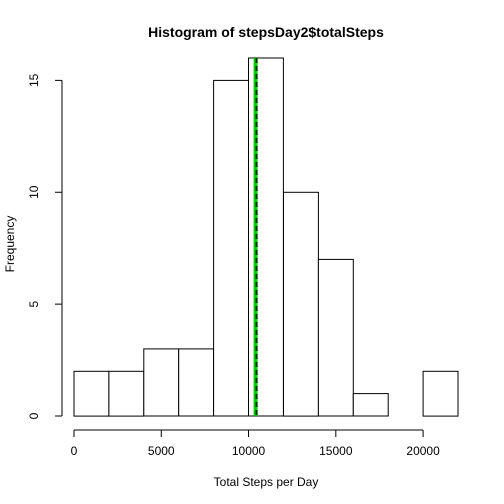  What do you see at coordinates (161, 451) in the screenshot?
I see `x-tick-label-1: 5000` at bounding box center [161, 451].